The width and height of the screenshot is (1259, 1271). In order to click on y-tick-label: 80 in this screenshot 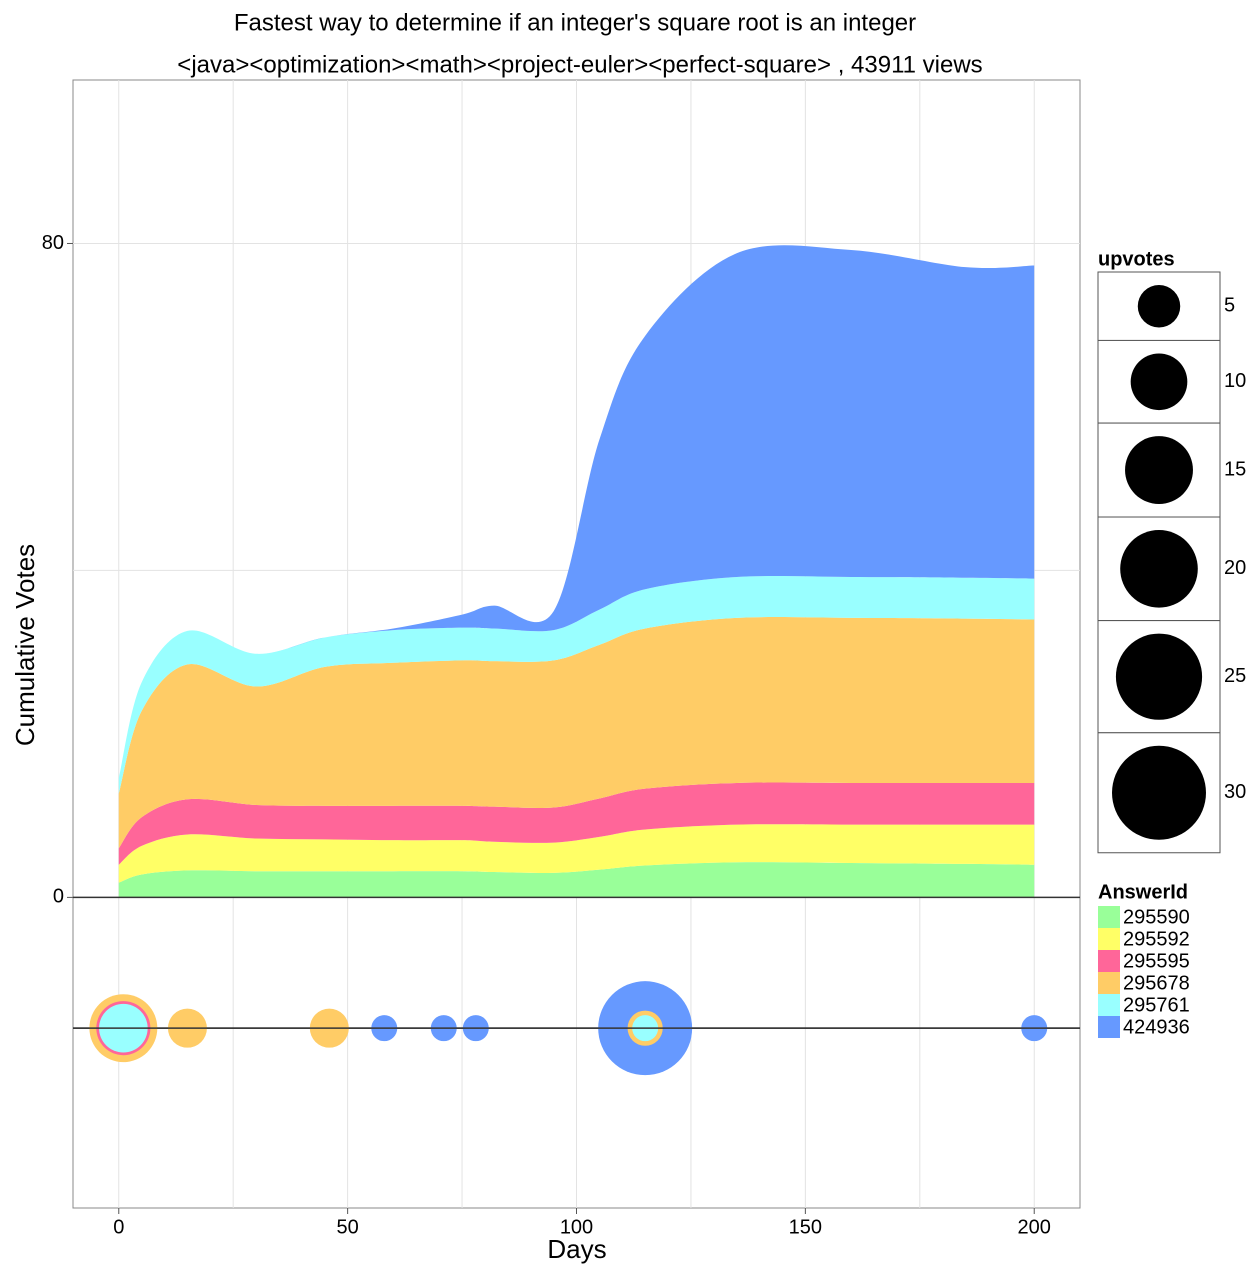, I will do `click(53, 243)`.